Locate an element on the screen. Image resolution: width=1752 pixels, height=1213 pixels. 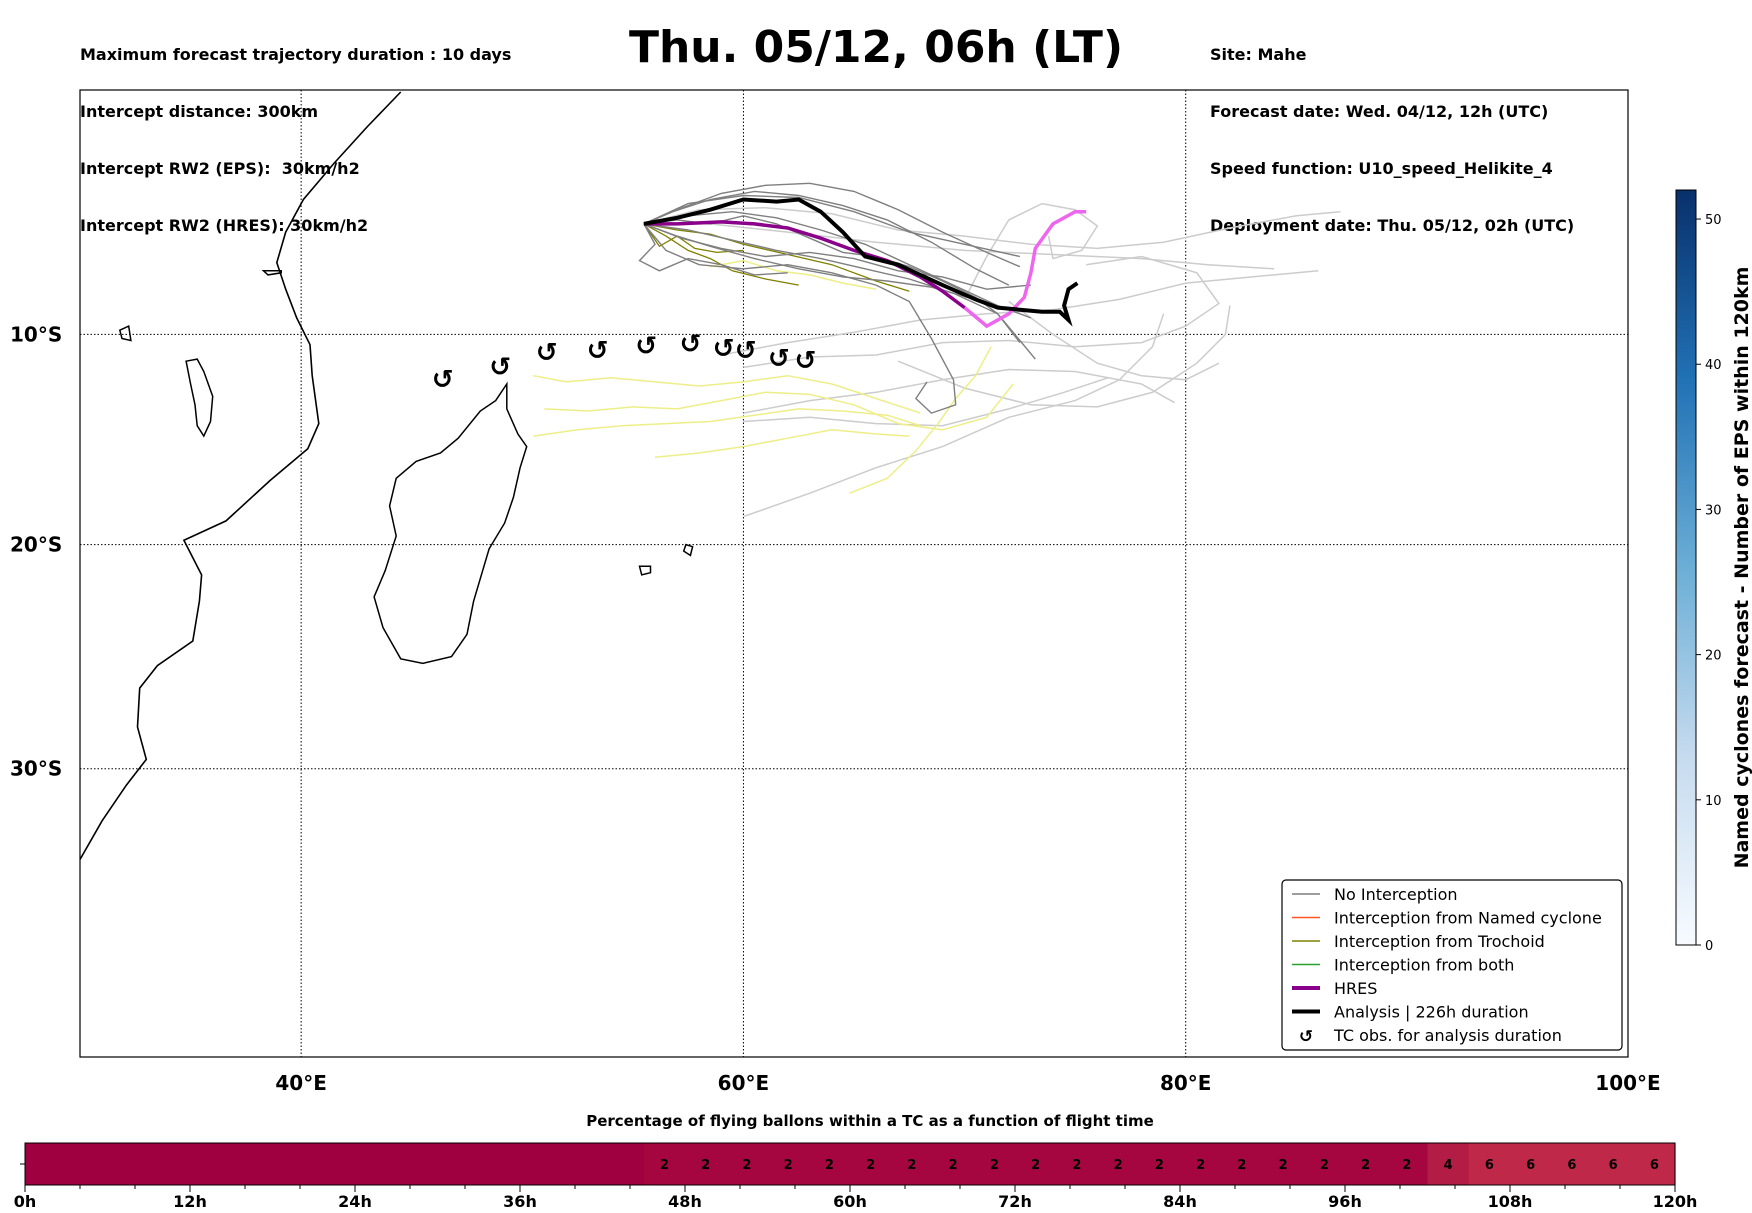
header-left-line-rw2-hres: Intercept RW2 (HRES): 30km/h2 is located at coordinates (224, 225).